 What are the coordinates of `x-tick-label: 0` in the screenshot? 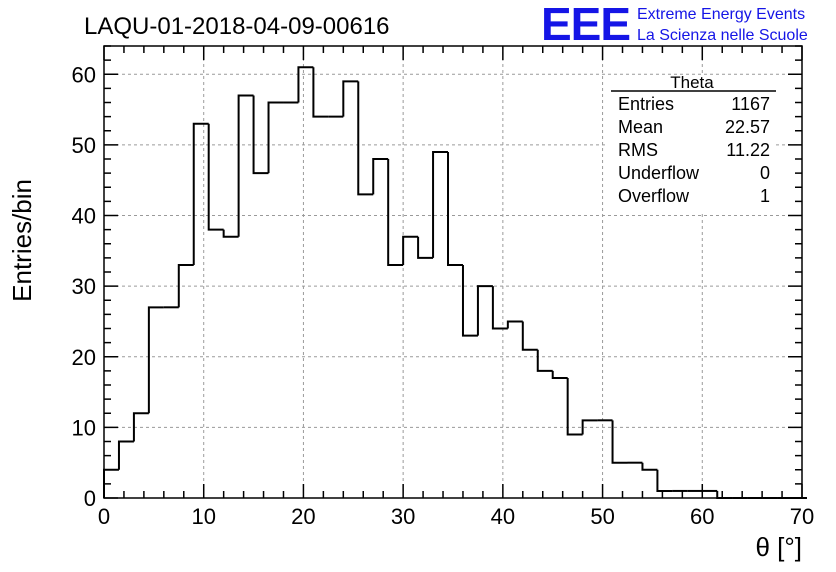 It's located at (104, 516).